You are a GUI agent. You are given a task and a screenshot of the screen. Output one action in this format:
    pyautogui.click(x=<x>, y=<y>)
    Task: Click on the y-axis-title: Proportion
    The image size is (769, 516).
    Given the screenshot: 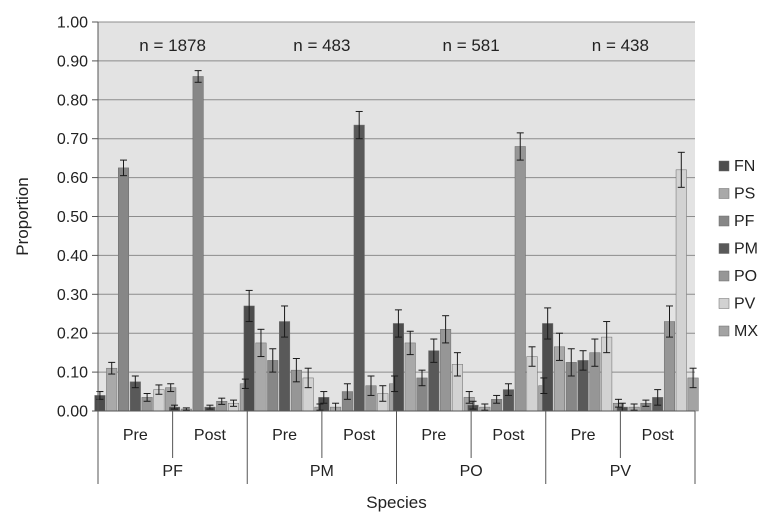 What is the action you would take?
    pyautogui.click(x=22, y=216)
    